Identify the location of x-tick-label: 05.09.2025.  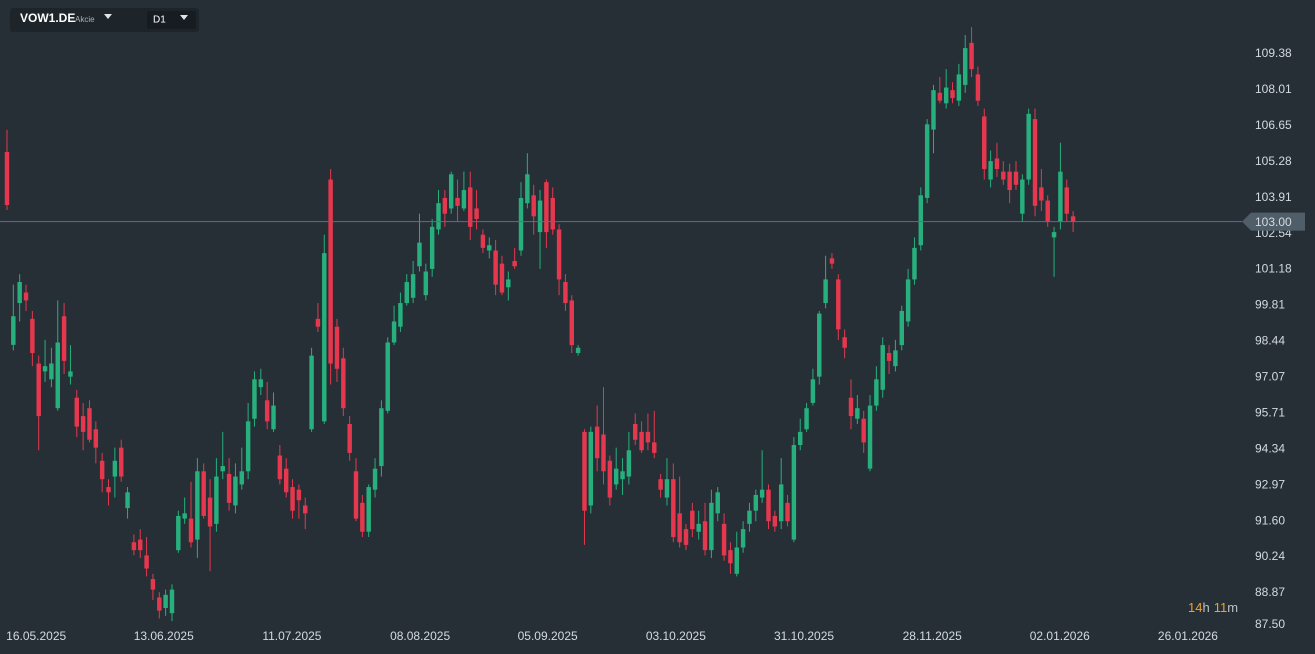
(548, 636).